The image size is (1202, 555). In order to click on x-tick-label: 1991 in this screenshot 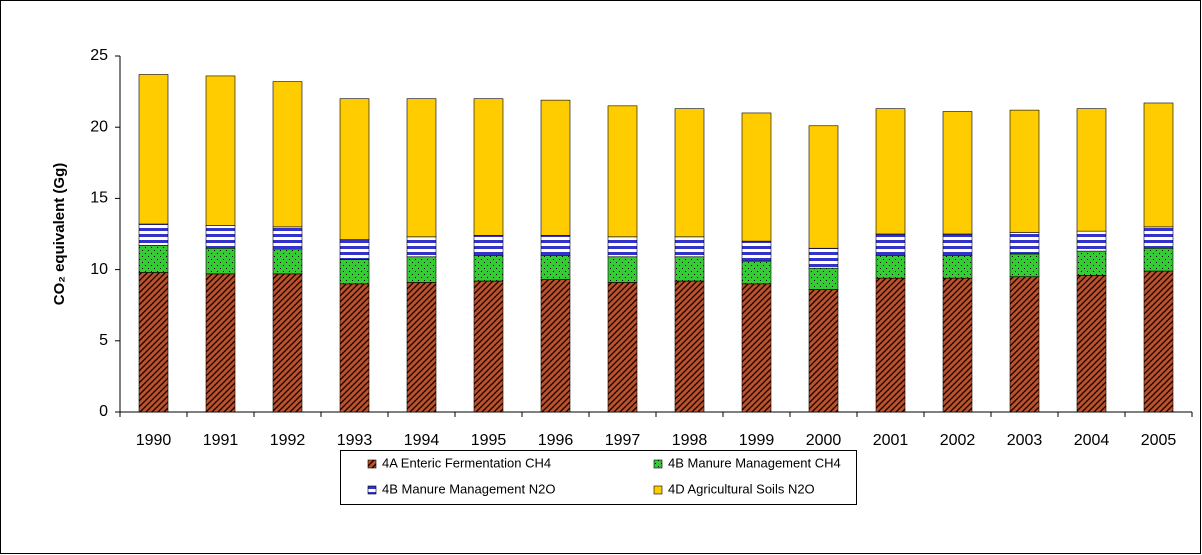, I will do `click(221, 440)`.